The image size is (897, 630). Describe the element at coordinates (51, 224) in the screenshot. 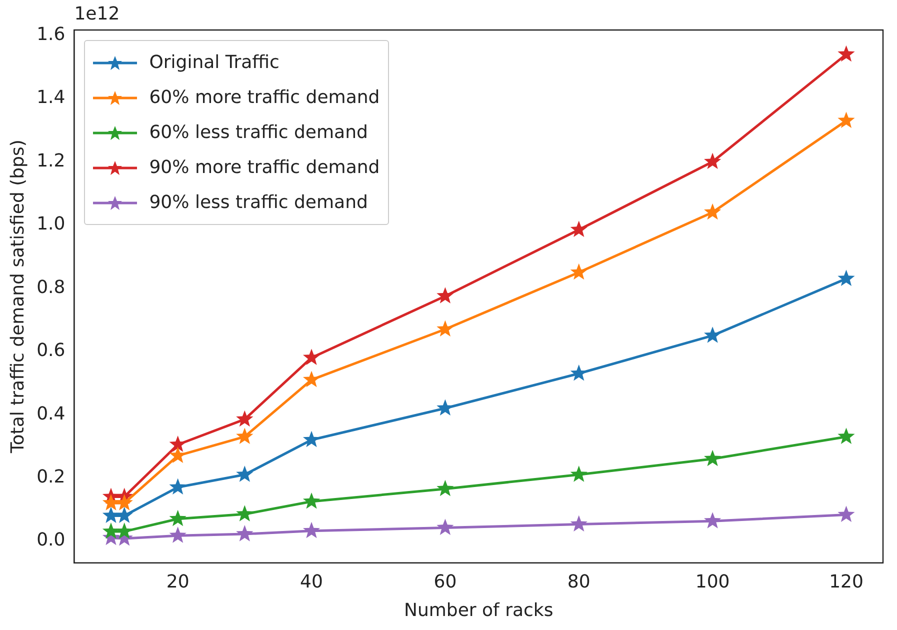

I see `y-tick-label: 1.0` at that location.